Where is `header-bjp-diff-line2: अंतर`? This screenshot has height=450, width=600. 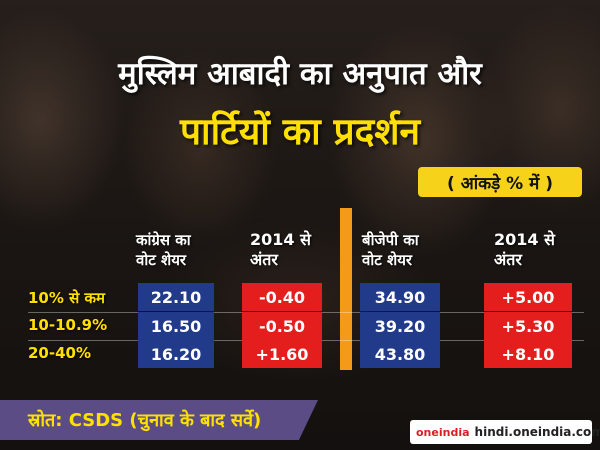 header-bjp-diff-line2: अंतर is located at coordinates (508, 259).